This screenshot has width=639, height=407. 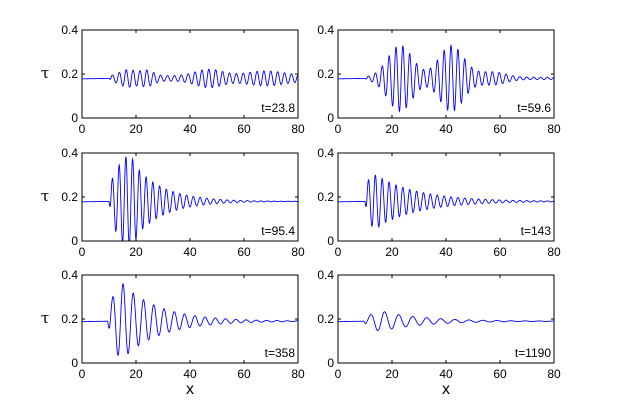 What do you see at coordinates (446, 389) in the screenshot?
I see `panel-6-xlabel: x` at bounding box center [446, 389].